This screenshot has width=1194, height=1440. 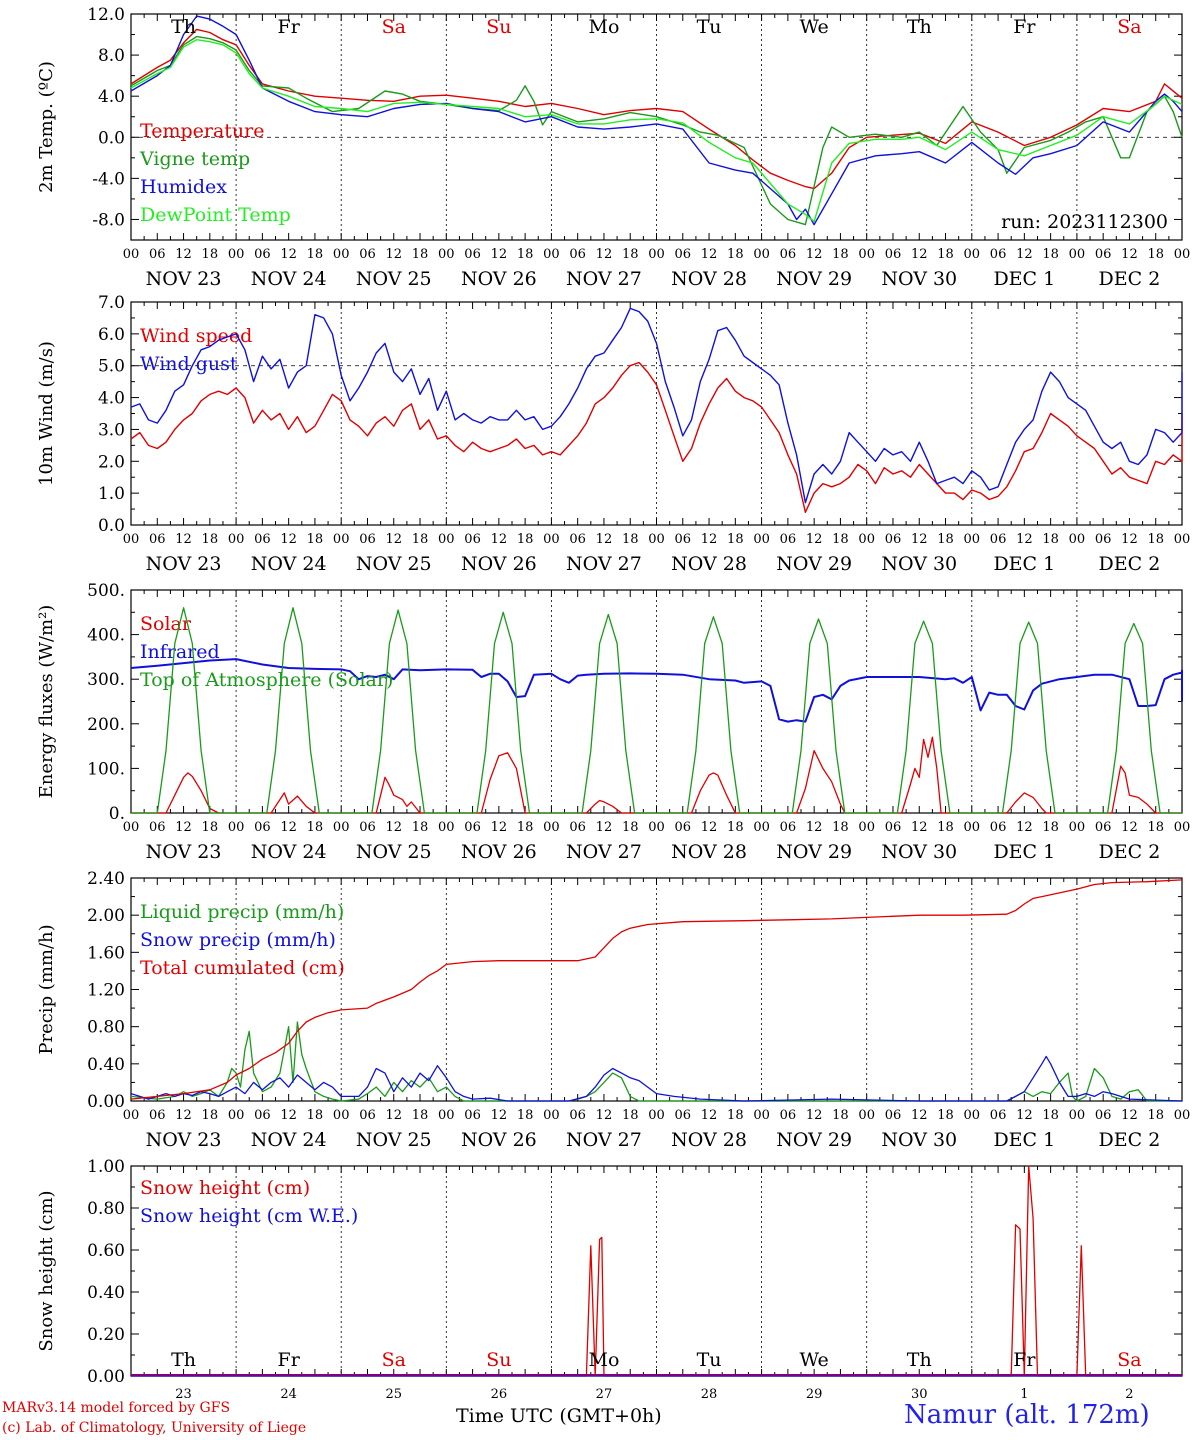 I want to click on y-tick-label: -4.0, so click(x=108, y=179).